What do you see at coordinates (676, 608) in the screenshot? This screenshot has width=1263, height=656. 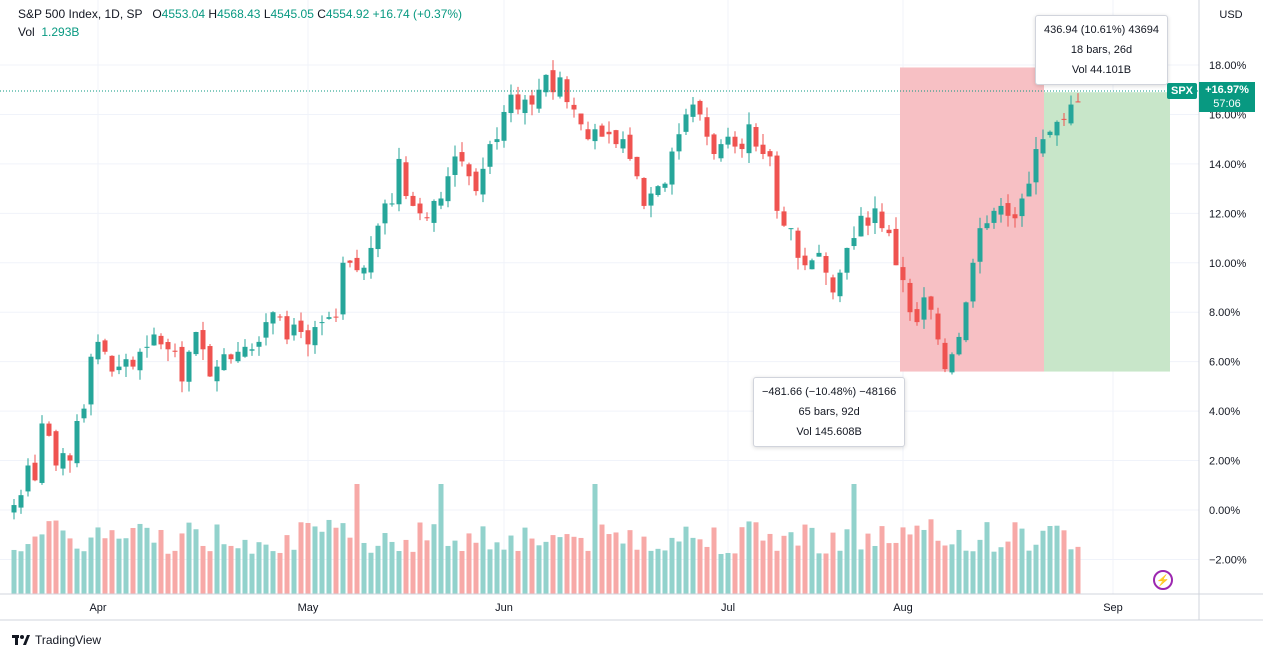 I see `time-axis: AprMayJunJulAugSepOctNov` at bounding box center [676, 608].